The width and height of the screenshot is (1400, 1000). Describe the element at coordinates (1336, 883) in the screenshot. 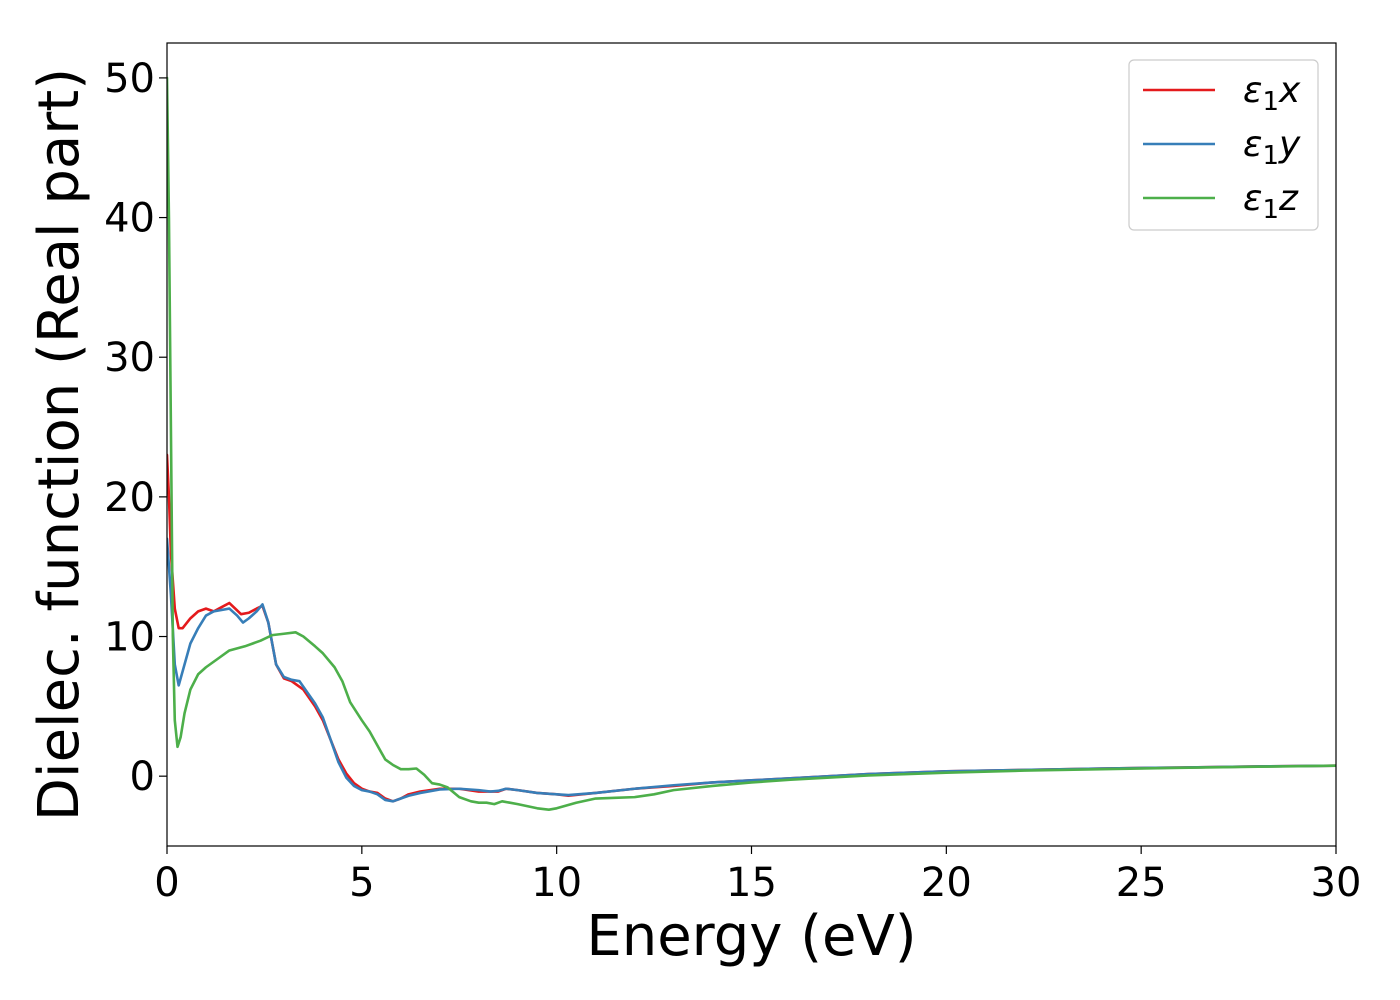

I see `x-tick-label: 30` at that location.